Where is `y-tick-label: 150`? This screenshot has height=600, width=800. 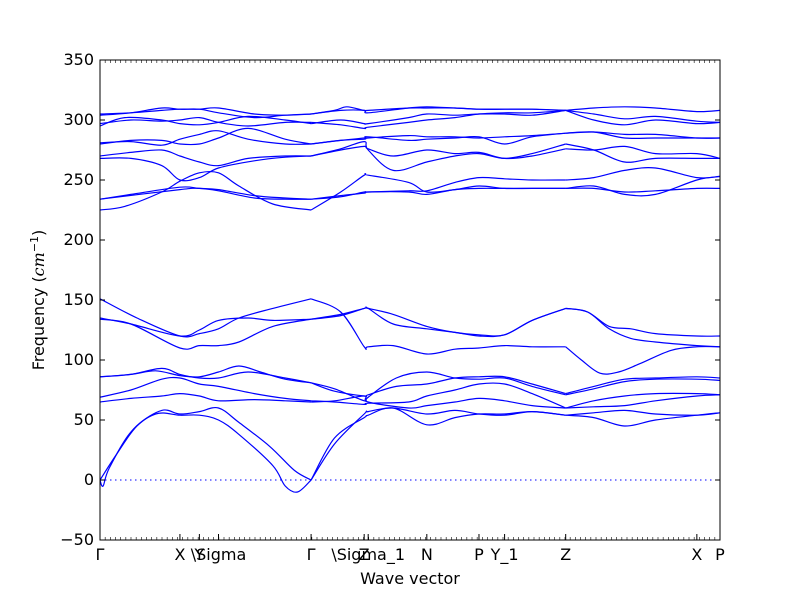
y-tick-label: 150 is located at coordinates (78, 299).